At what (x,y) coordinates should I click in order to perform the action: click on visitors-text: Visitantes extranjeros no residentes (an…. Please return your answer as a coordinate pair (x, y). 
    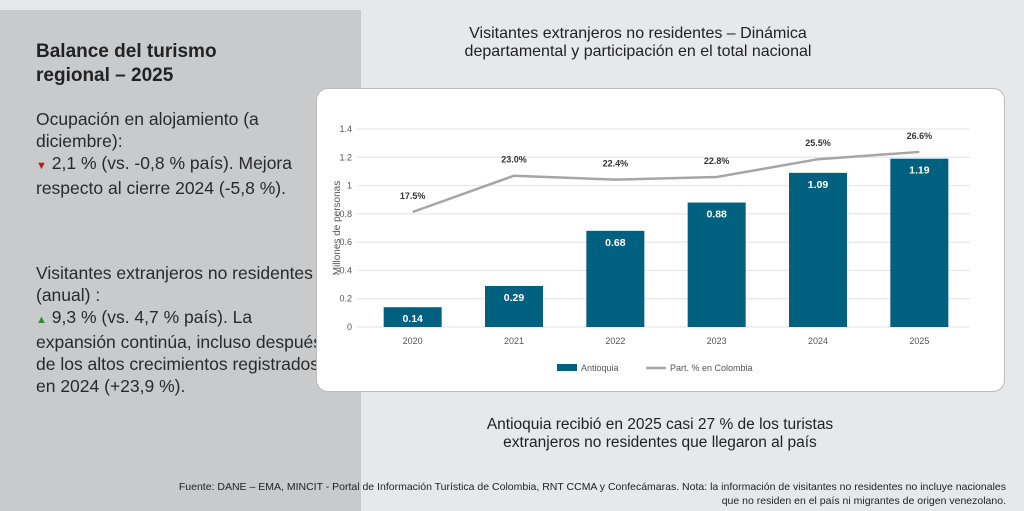
    Looking at the image, I should click on (186, 329).